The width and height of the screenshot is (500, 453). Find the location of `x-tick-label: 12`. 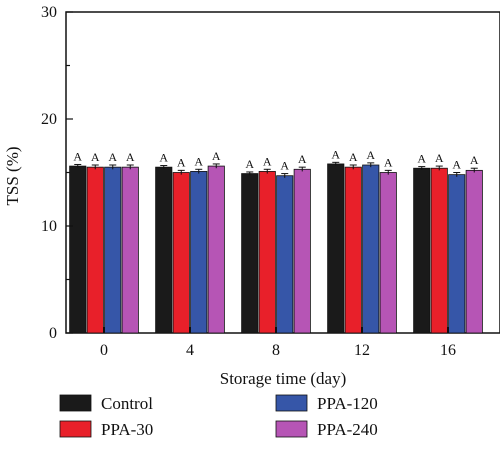

x-tick-label: 12 is located at coordinates (362, 350).